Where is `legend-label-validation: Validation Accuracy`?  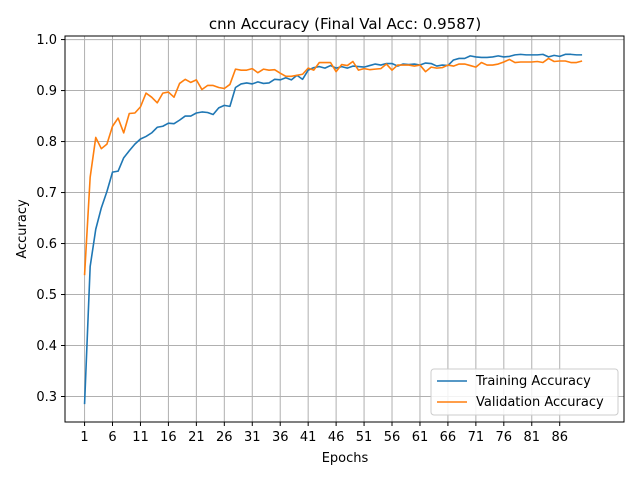
legend-label-validation: Validation Accuracy is located at coordinates (540, 402).